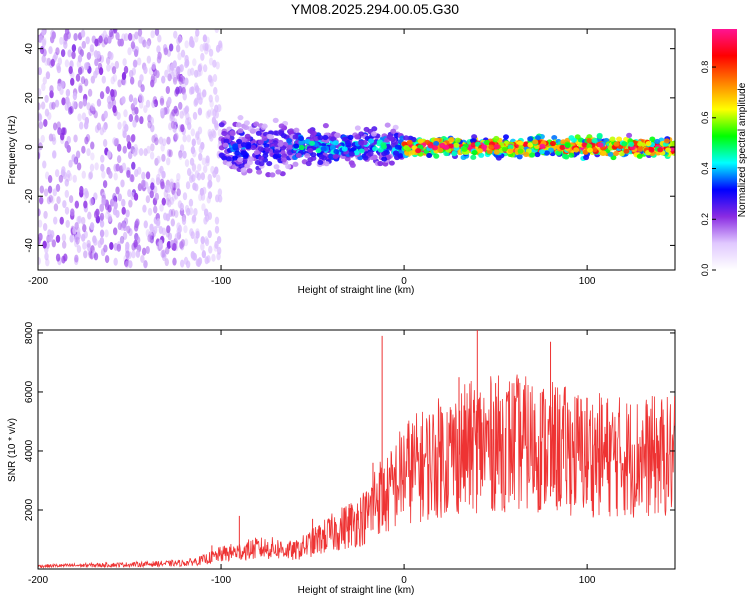 Image resolution: width=750 pixels, height=600 pixels. Describe the element at coordinates (29, 245) in the screenshot. I see `y-tick-label: -40` at that location.